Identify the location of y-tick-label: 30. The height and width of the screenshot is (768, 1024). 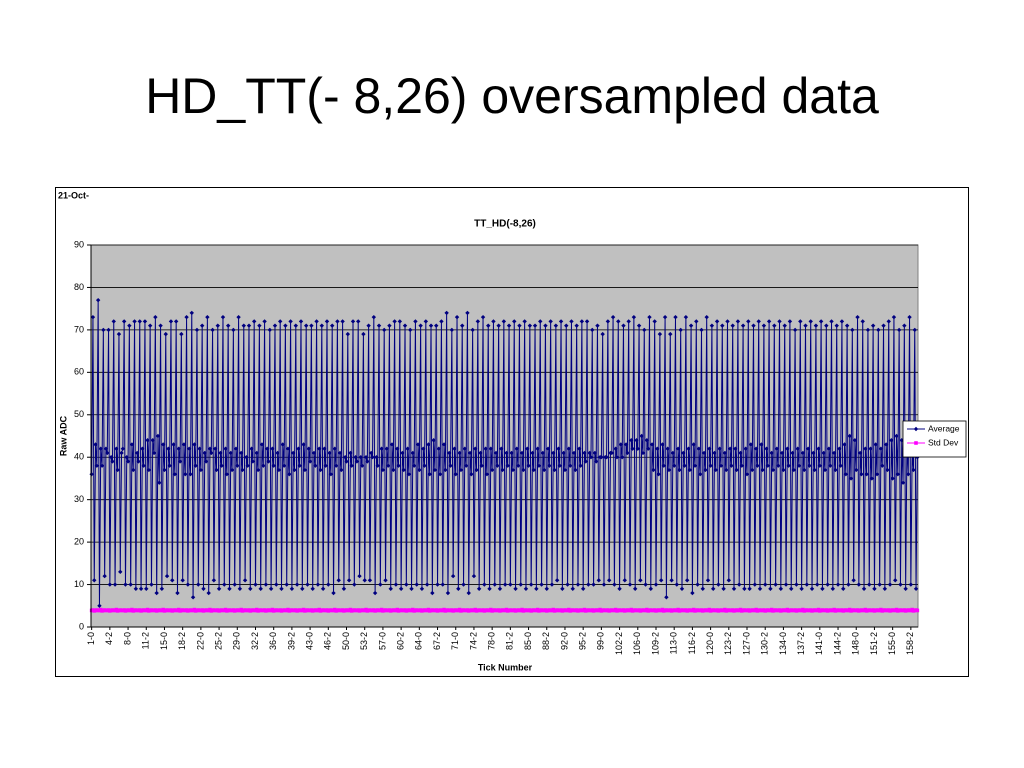
(79, 499).